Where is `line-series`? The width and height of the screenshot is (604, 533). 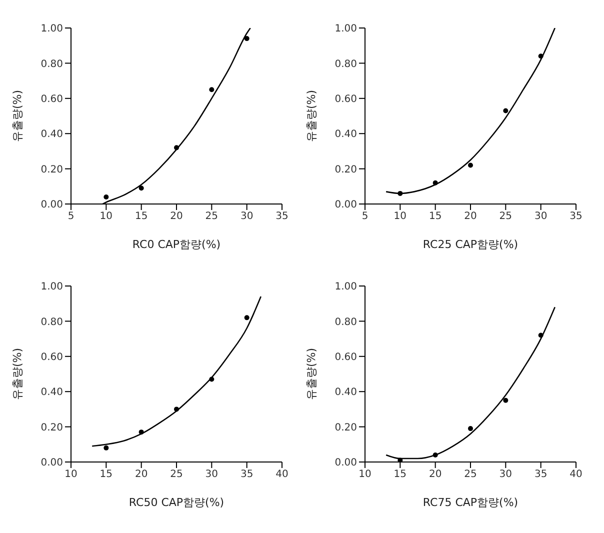 line-series is located at coordinates (470, 111).